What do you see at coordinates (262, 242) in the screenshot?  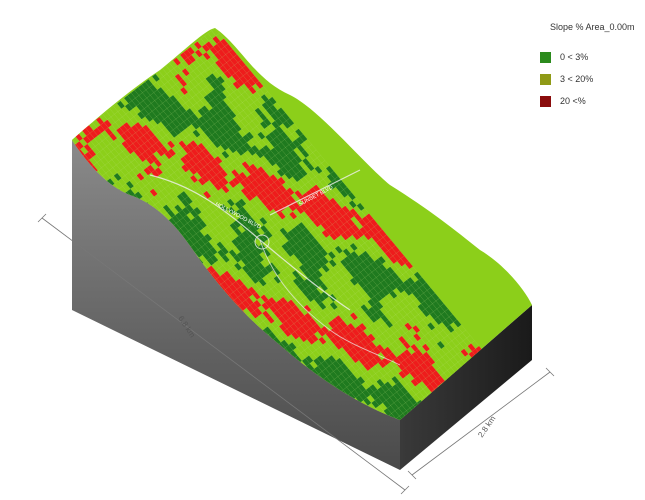 I see `road-junction` at bounding box center [262, 242].